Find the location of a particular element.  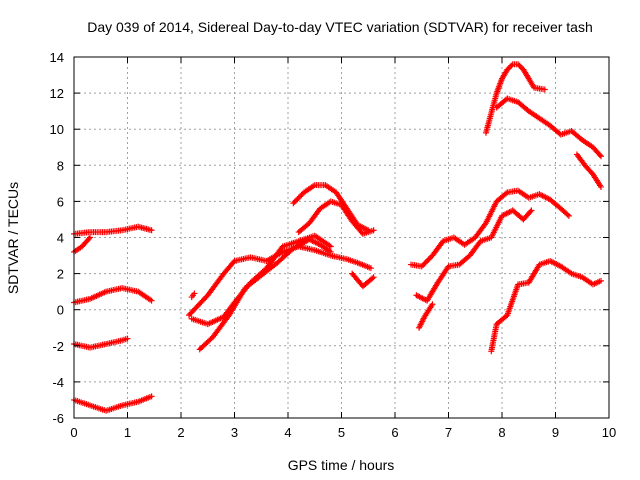

x-tick-label: 3 is located at coordinates (234, 432).